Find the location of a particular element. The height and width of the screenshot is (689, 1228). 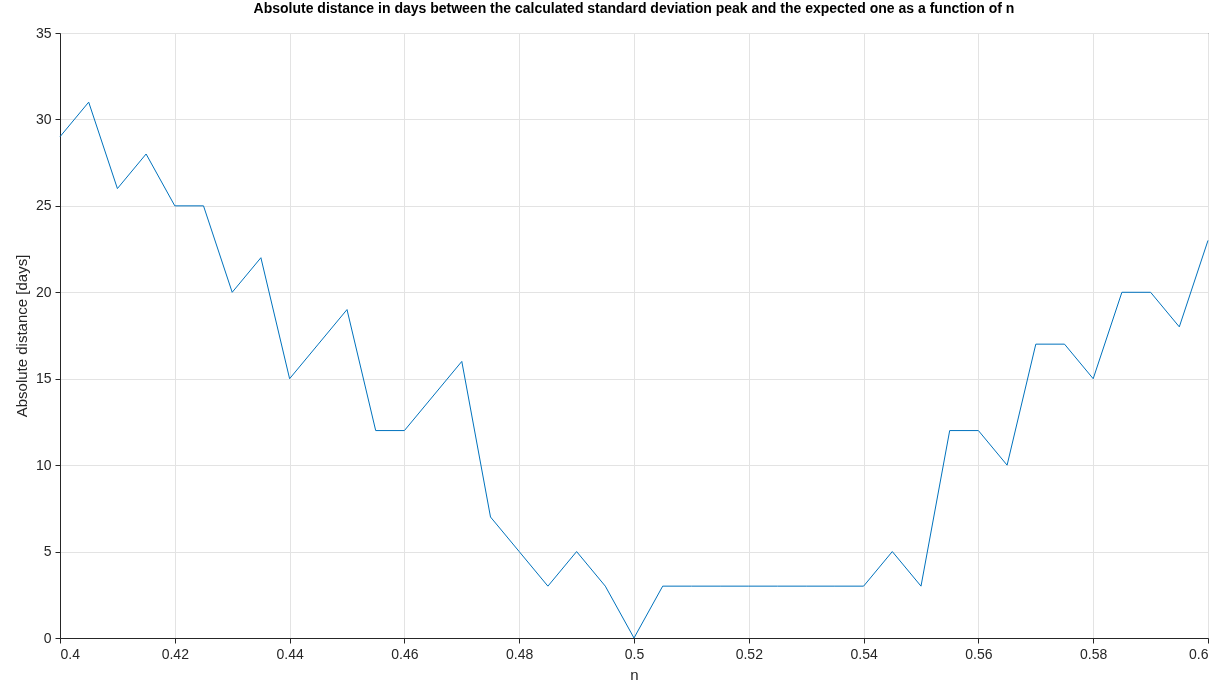

x-tick-label: 0.6 is located at coordinates (1199, 653).